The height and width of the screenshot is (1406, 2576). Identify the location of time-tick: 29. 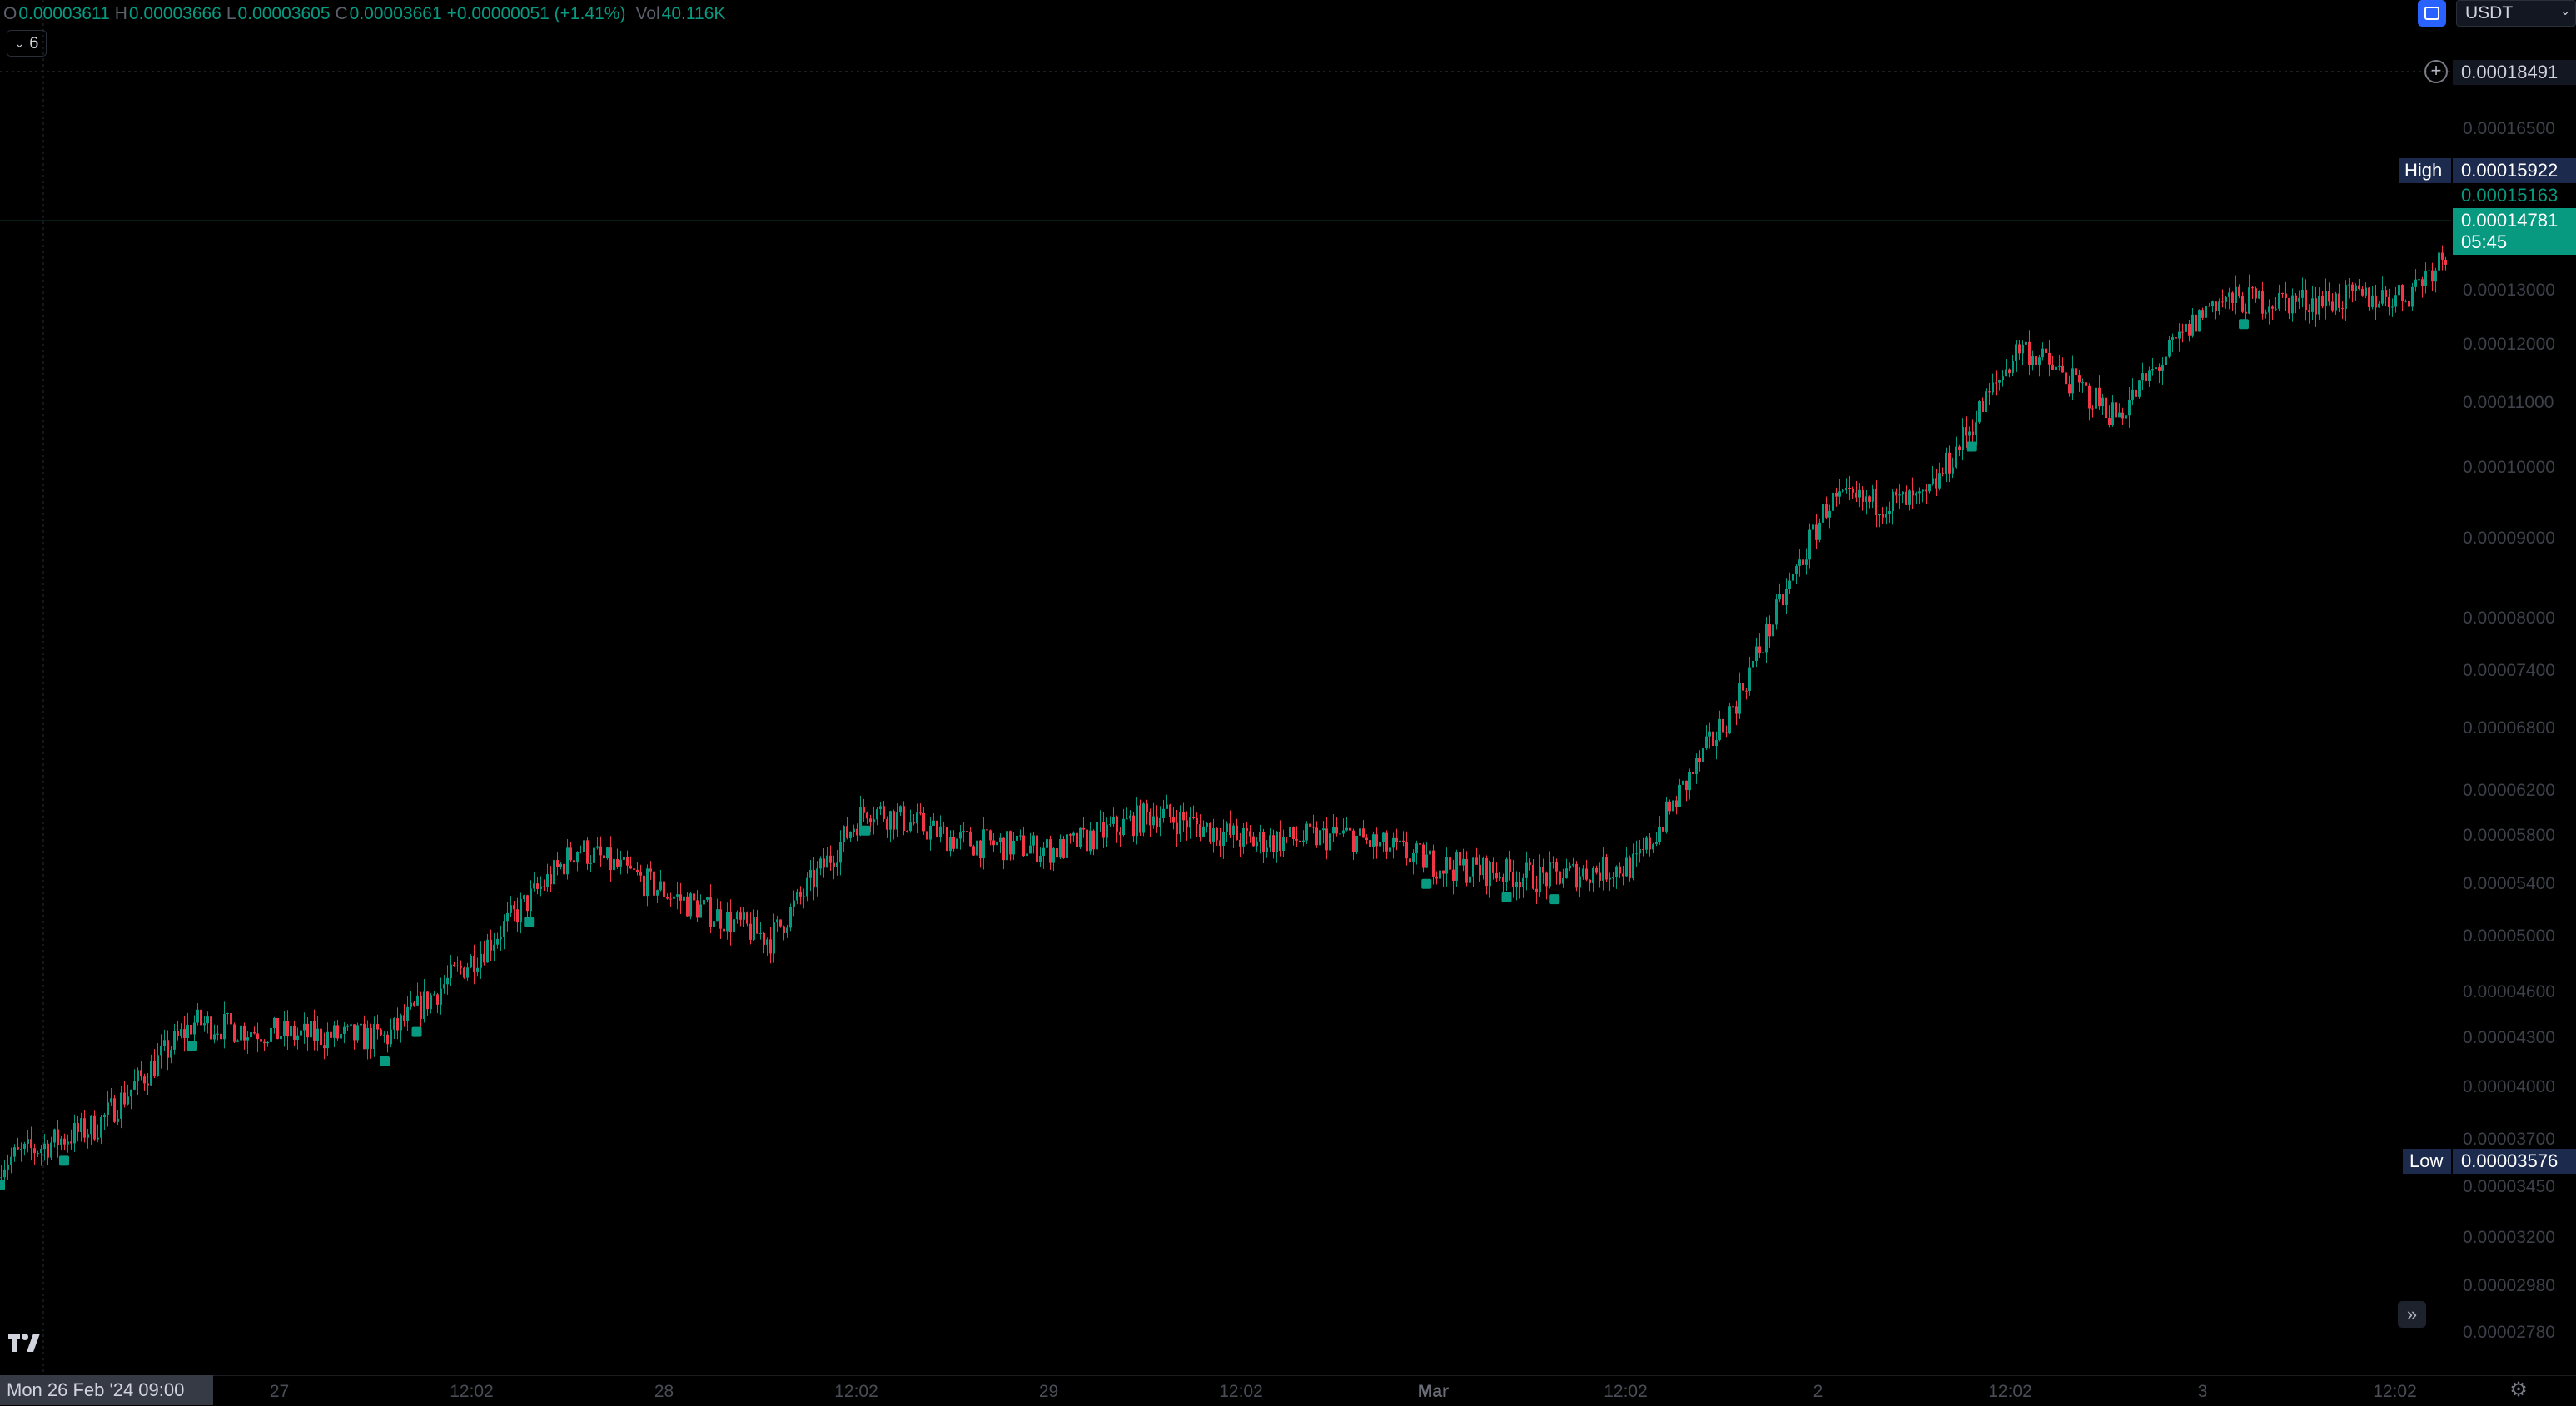
(1048, 1391).